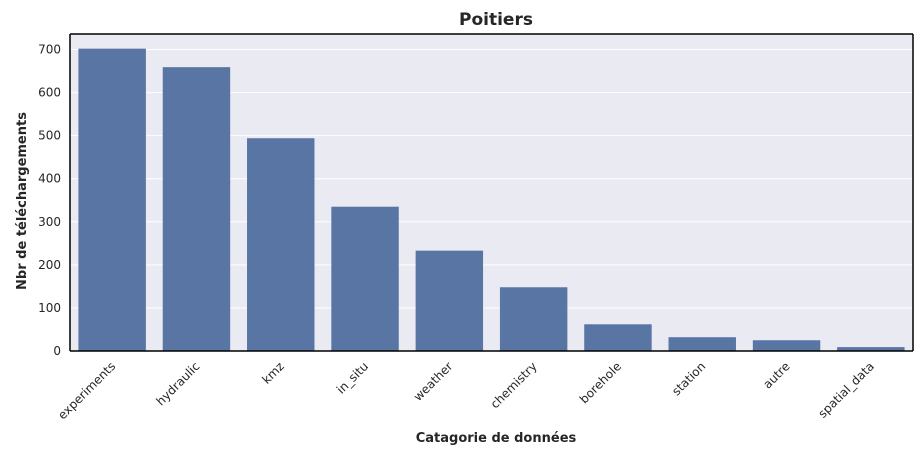 This screenshot has height=449, width=916. What do you see at coordinates (273, 373) in the screenshot?
I see `x-tick-label: kmz` at bounding box center [273, 373].